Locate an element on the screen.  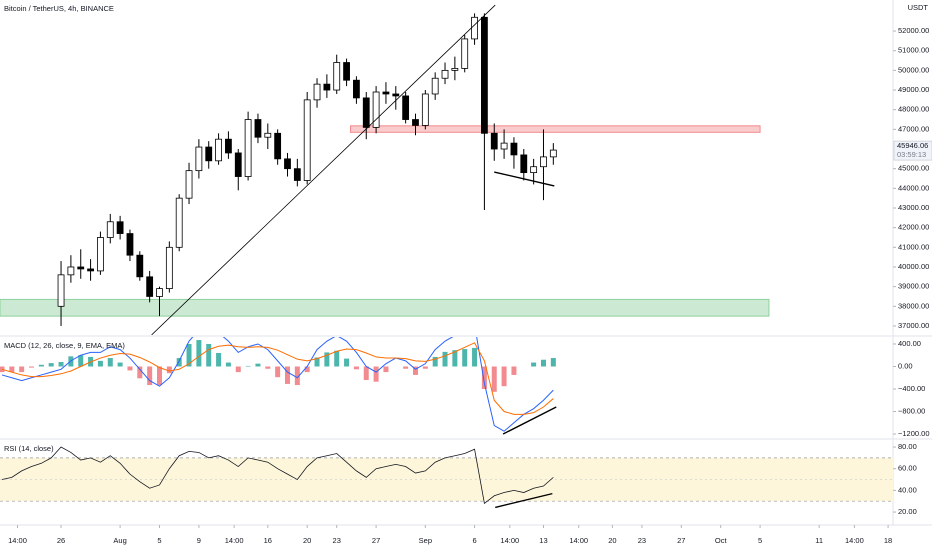
panel-title: RSI (14, close) is located at coordinates (29, 448).